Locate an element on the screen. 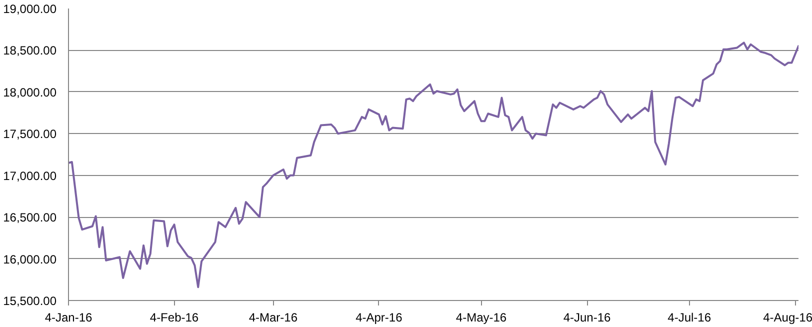 Image resolution: width=812 pixels, height=327 pixels. x-tick-label: 4-Apr-16 is located at coordinates (379, 317).